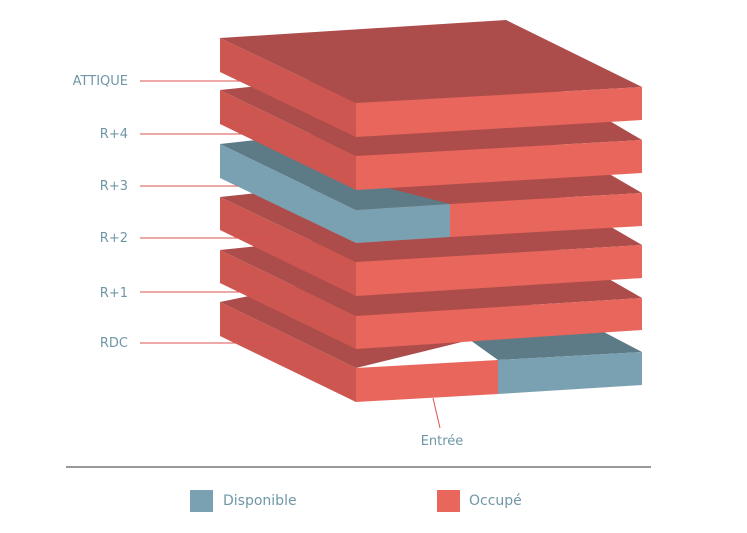 This screenshot has width=747, height=533. Describe the element at coordinates (403, 223) in the screenshot. I see `floor-r3-front-available` at that location.